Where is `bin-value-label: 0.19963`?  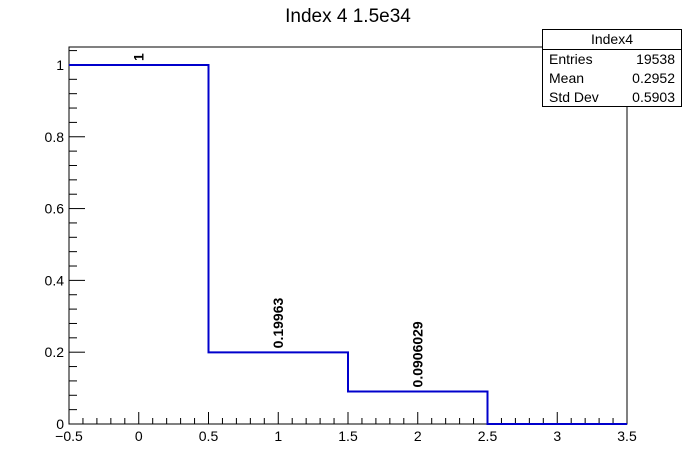
bin-value-label: 0.19963 is located at coordinates (278, 323).